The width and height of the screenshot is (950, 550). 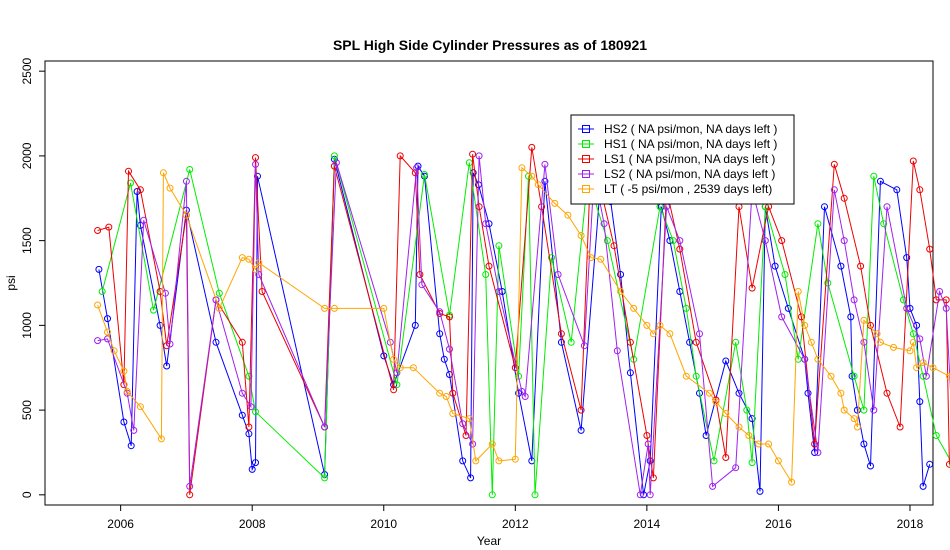 I want to click on legend-box, so click(x=682, y=159).